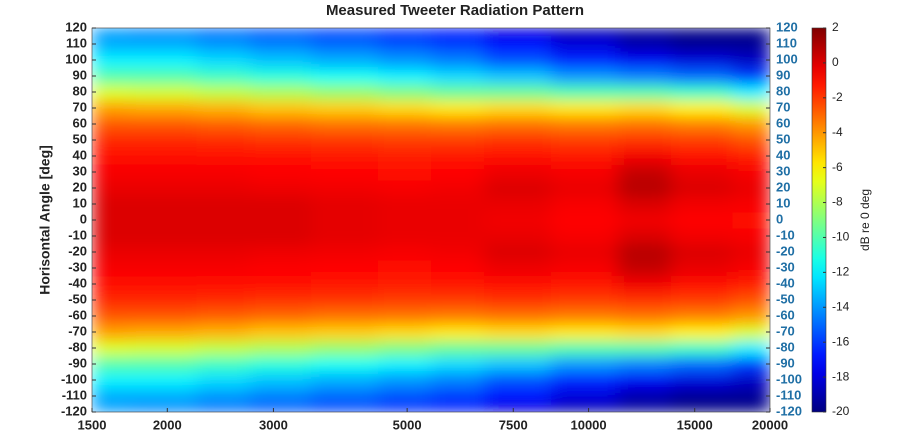 This screenshot has width=900, height=443. I want to click on colorbar-tick-label: -10, so click(841, 237).